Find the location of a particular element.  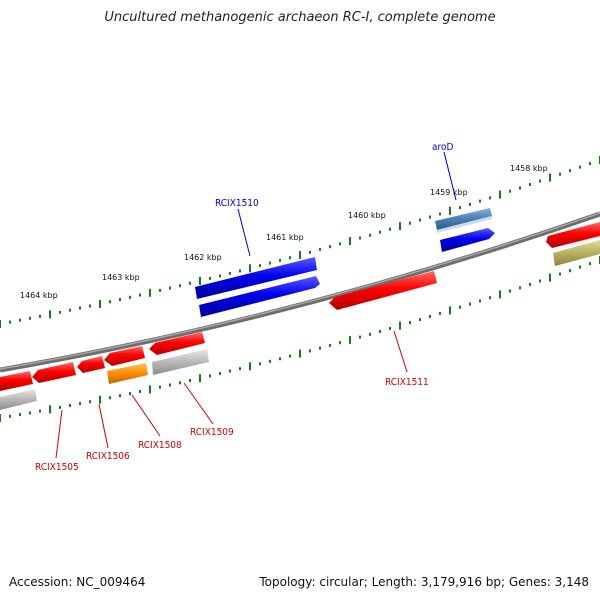

gene-RCIX1510-b is located at coordinates (259, 296).